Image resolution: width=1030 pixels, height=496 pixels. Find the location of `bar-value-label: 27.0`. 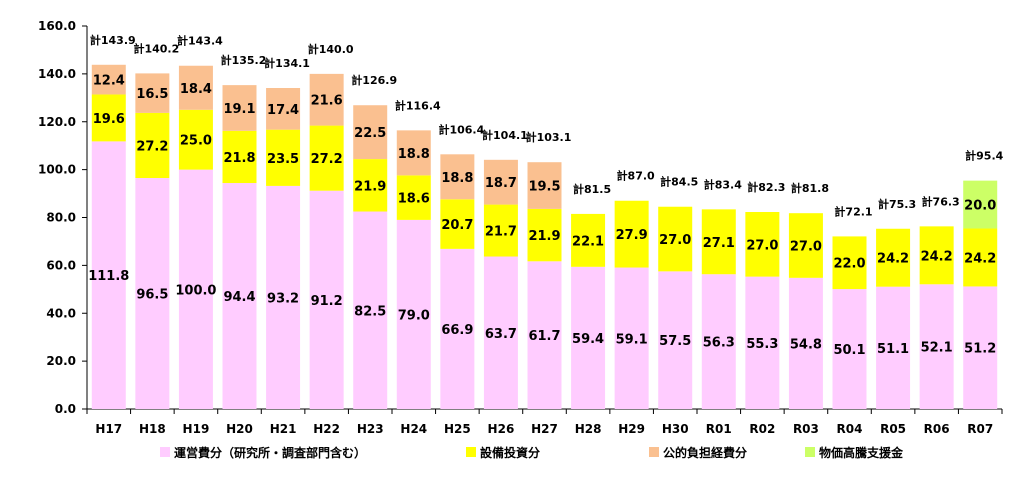

bar-value-label: 27.0 is located at coordinates (806, 247).